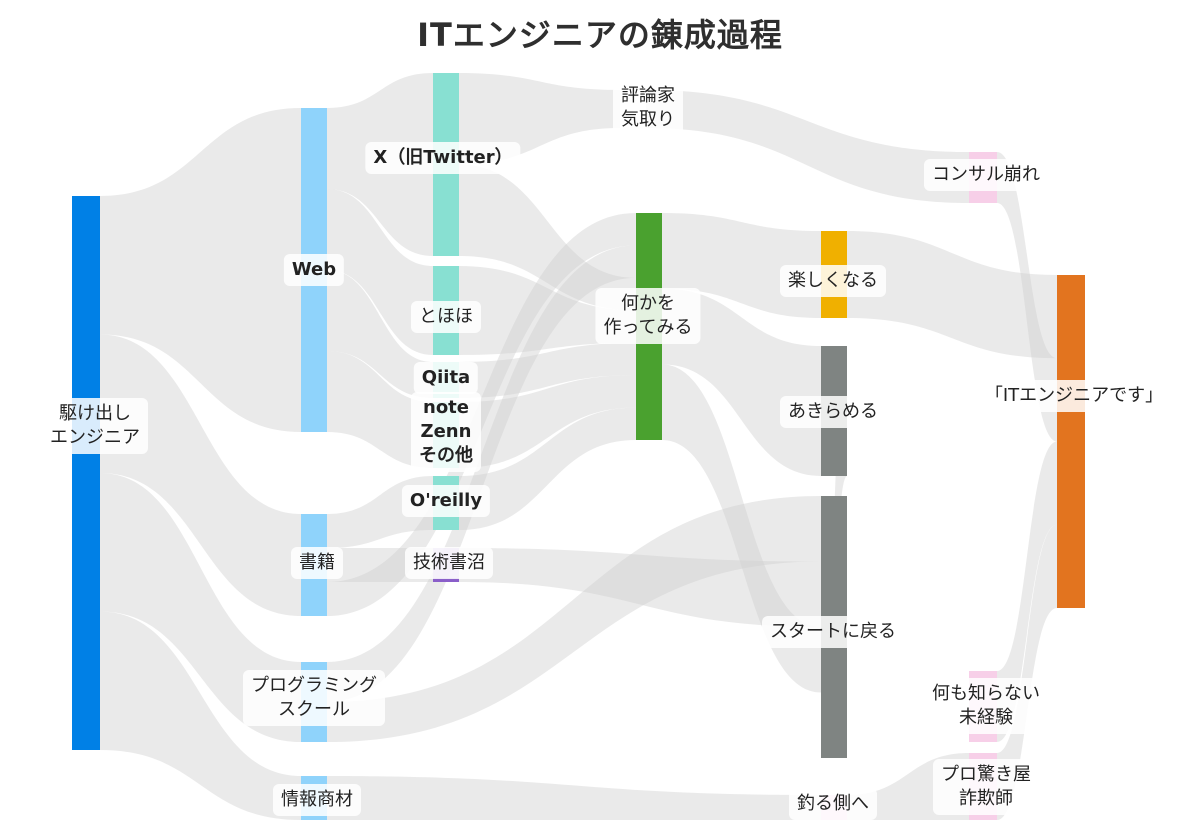 The height and width of the screenshot is (831, 1200). What do you see at coordinates (547, 421) in the screenshot?
I see `flow-note-to-nanika` at bounding box center [547, 421].